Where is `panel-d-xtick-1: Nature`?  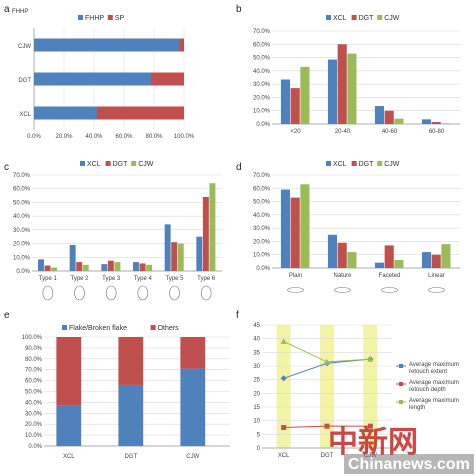 panel-d-xtick-1: Nature is located at coordinates (342, 276).